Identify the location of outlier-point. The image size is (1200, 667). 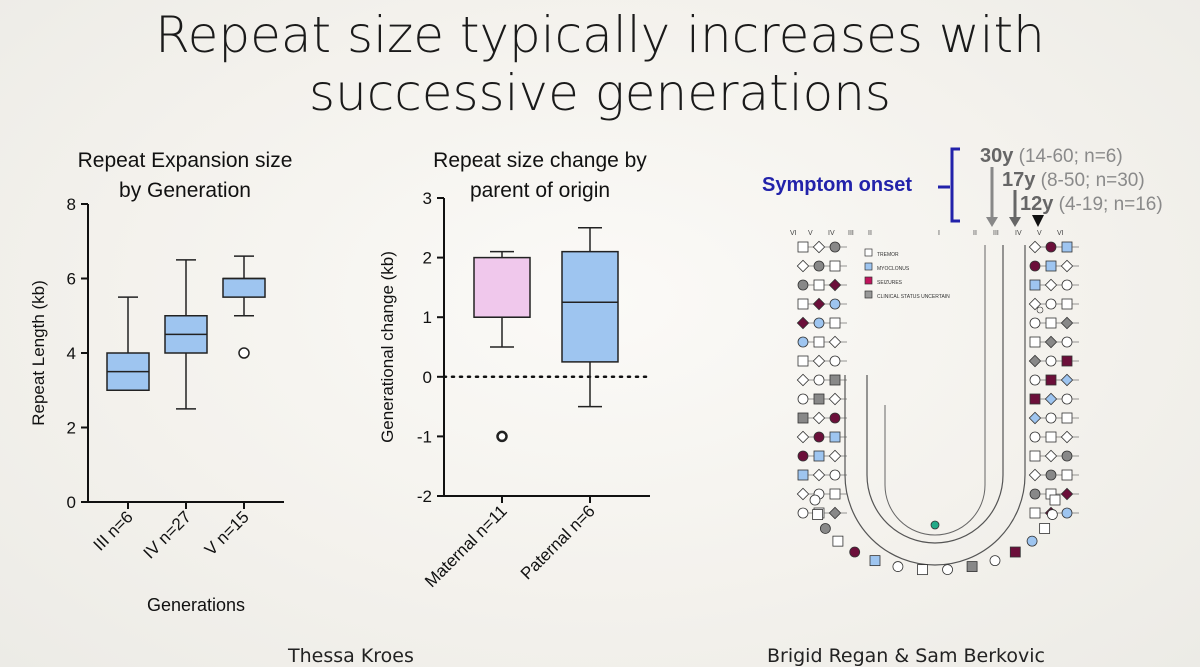
(502, 436).